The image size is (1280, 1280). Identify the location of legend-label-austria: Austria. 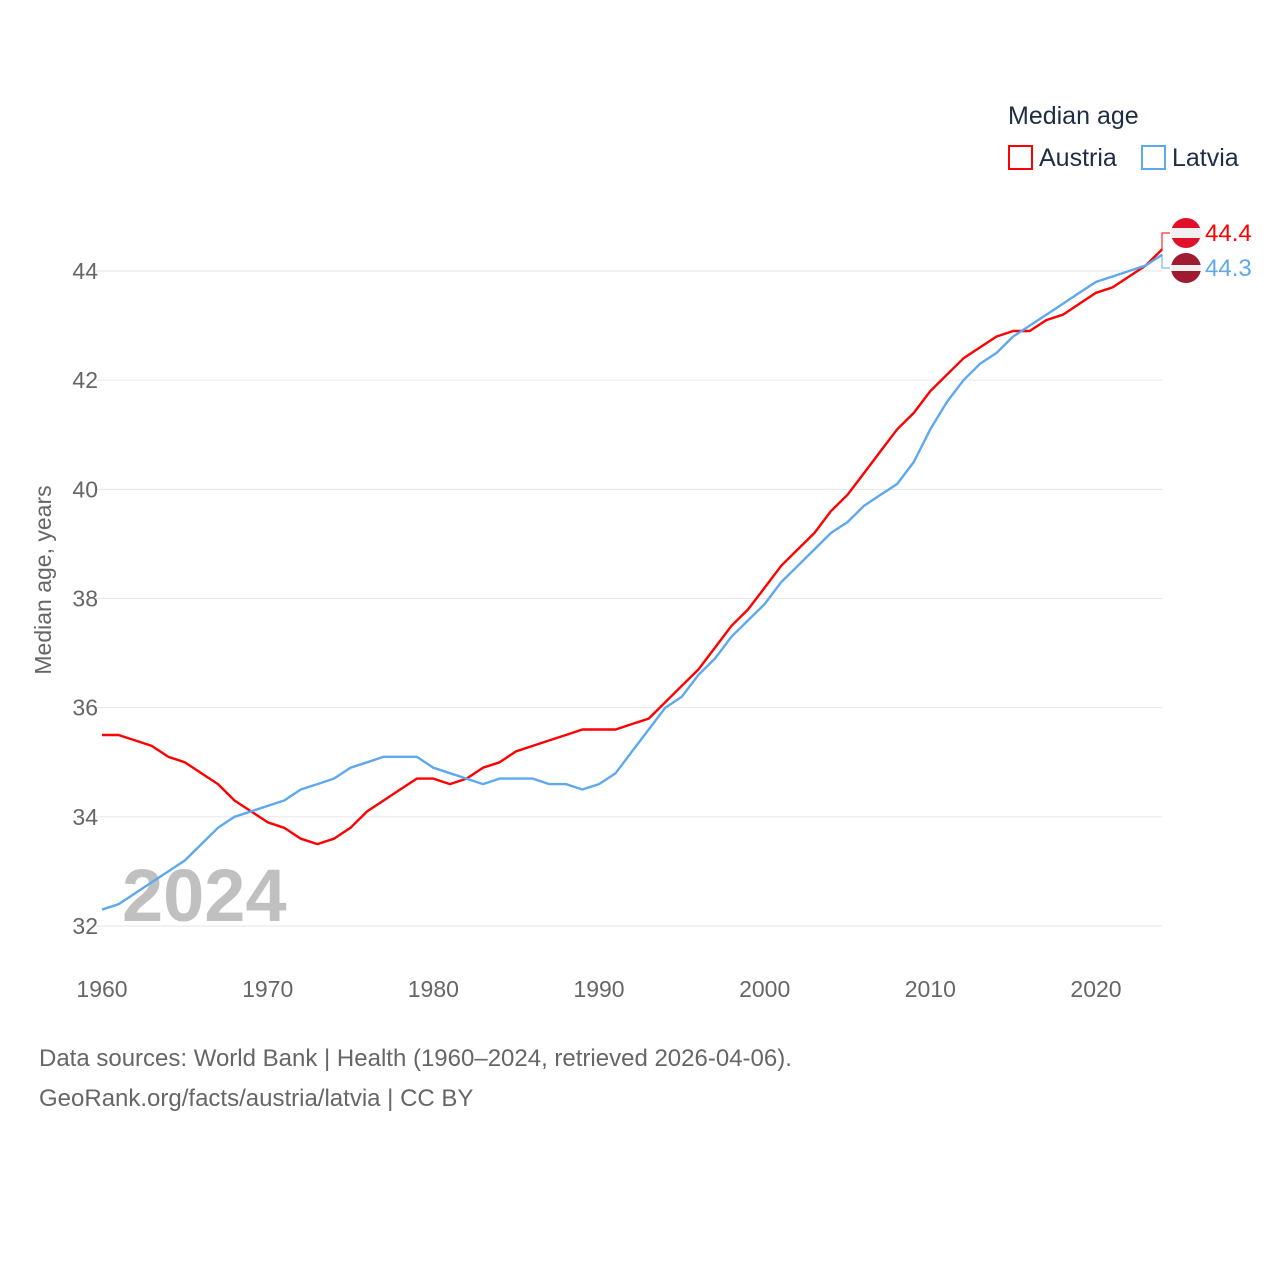
(1078, 158).